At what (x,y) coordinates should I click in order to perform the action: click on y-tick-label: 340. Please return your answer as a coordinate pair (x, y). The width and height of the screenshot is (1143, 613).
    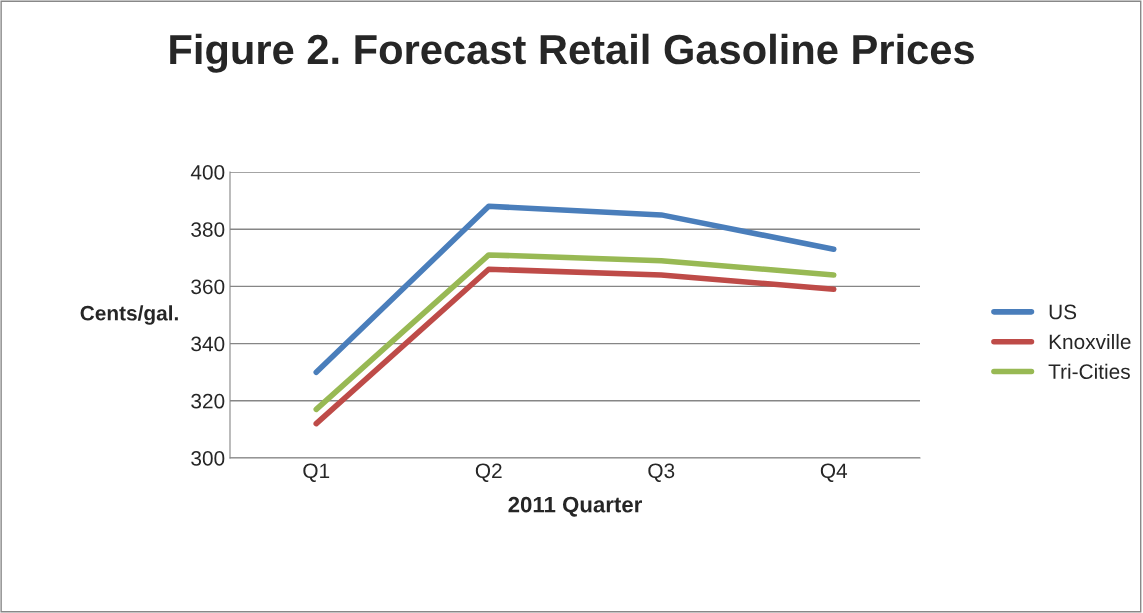
    Looking at the image, I should click on (208, 344).